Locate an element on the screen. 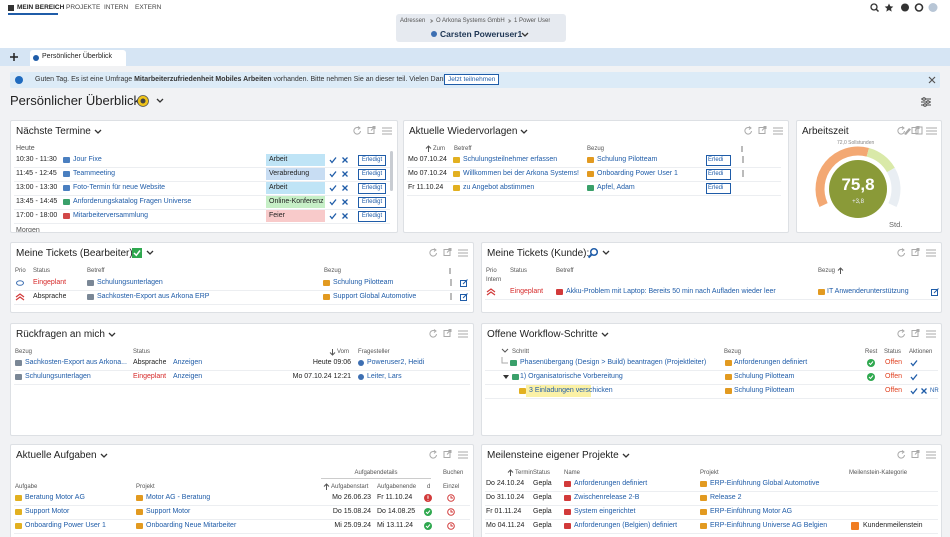  reference: Apfel, Adam is located at coordinates (616, 187).